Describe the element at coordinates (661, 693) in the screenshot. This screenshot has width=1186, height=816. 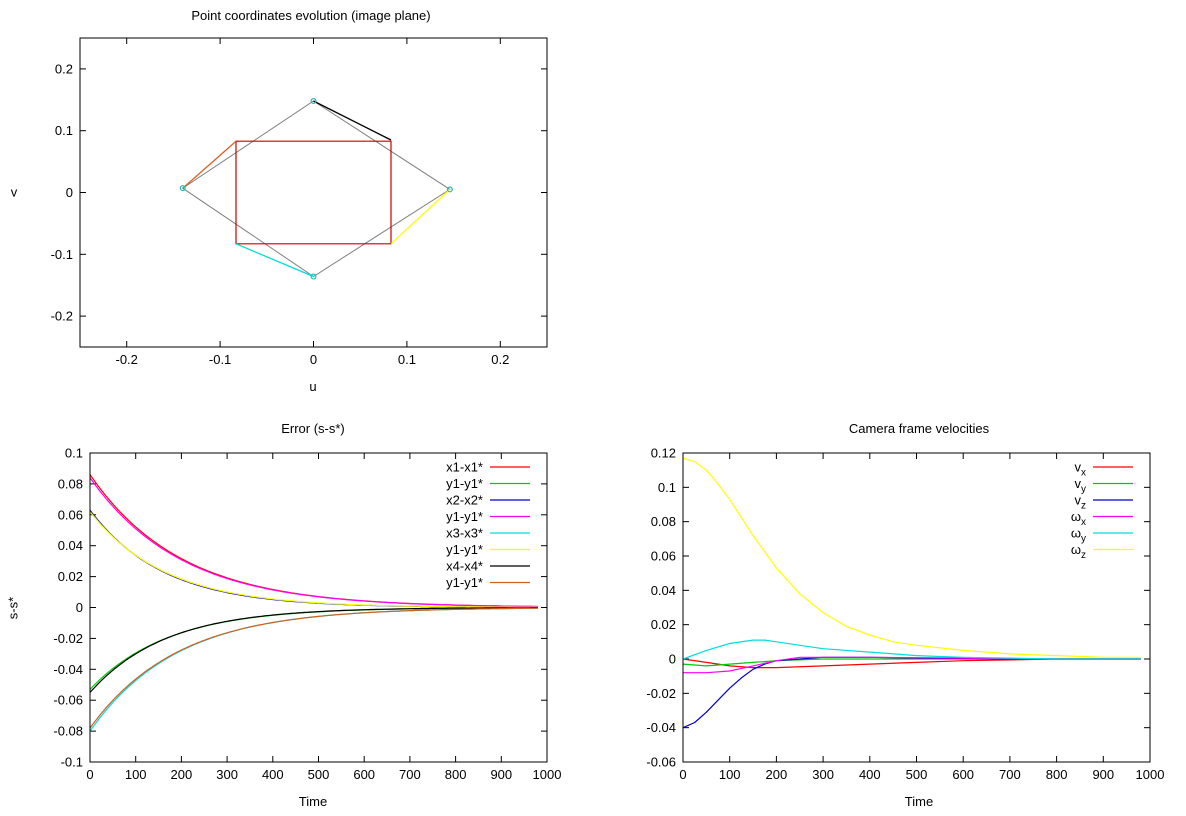
I see `velocities-ytick-label: -0.02` at that location.